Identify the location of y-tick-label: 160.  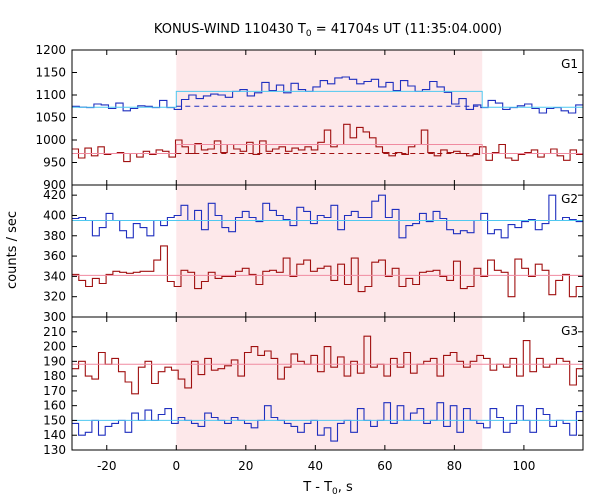
(54, 406).